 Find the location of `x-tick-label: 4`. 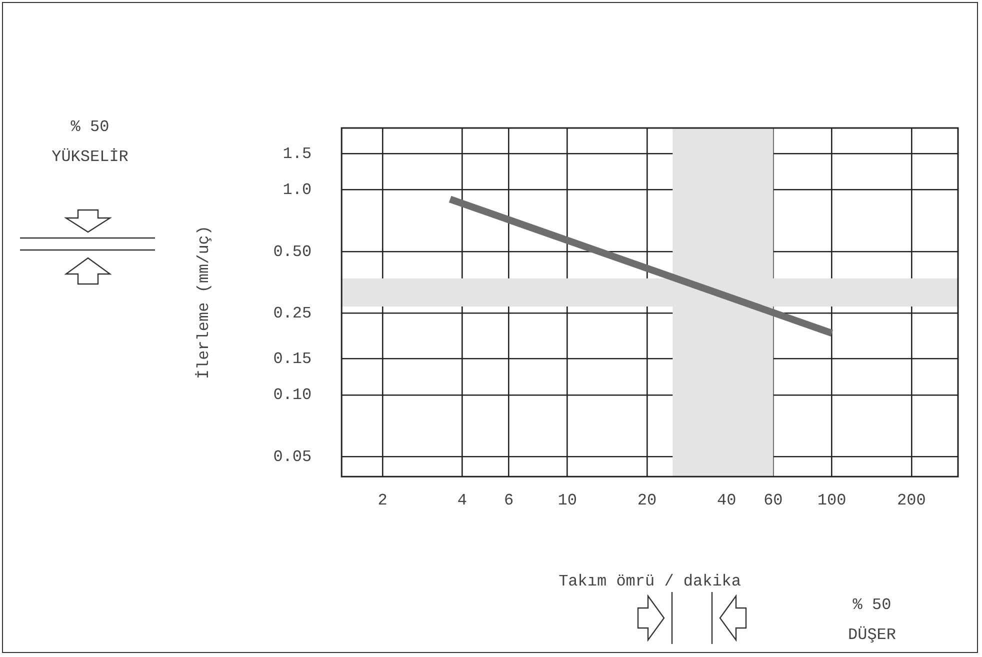

x-tick-label: 4 is located at coordinates (462, 500).